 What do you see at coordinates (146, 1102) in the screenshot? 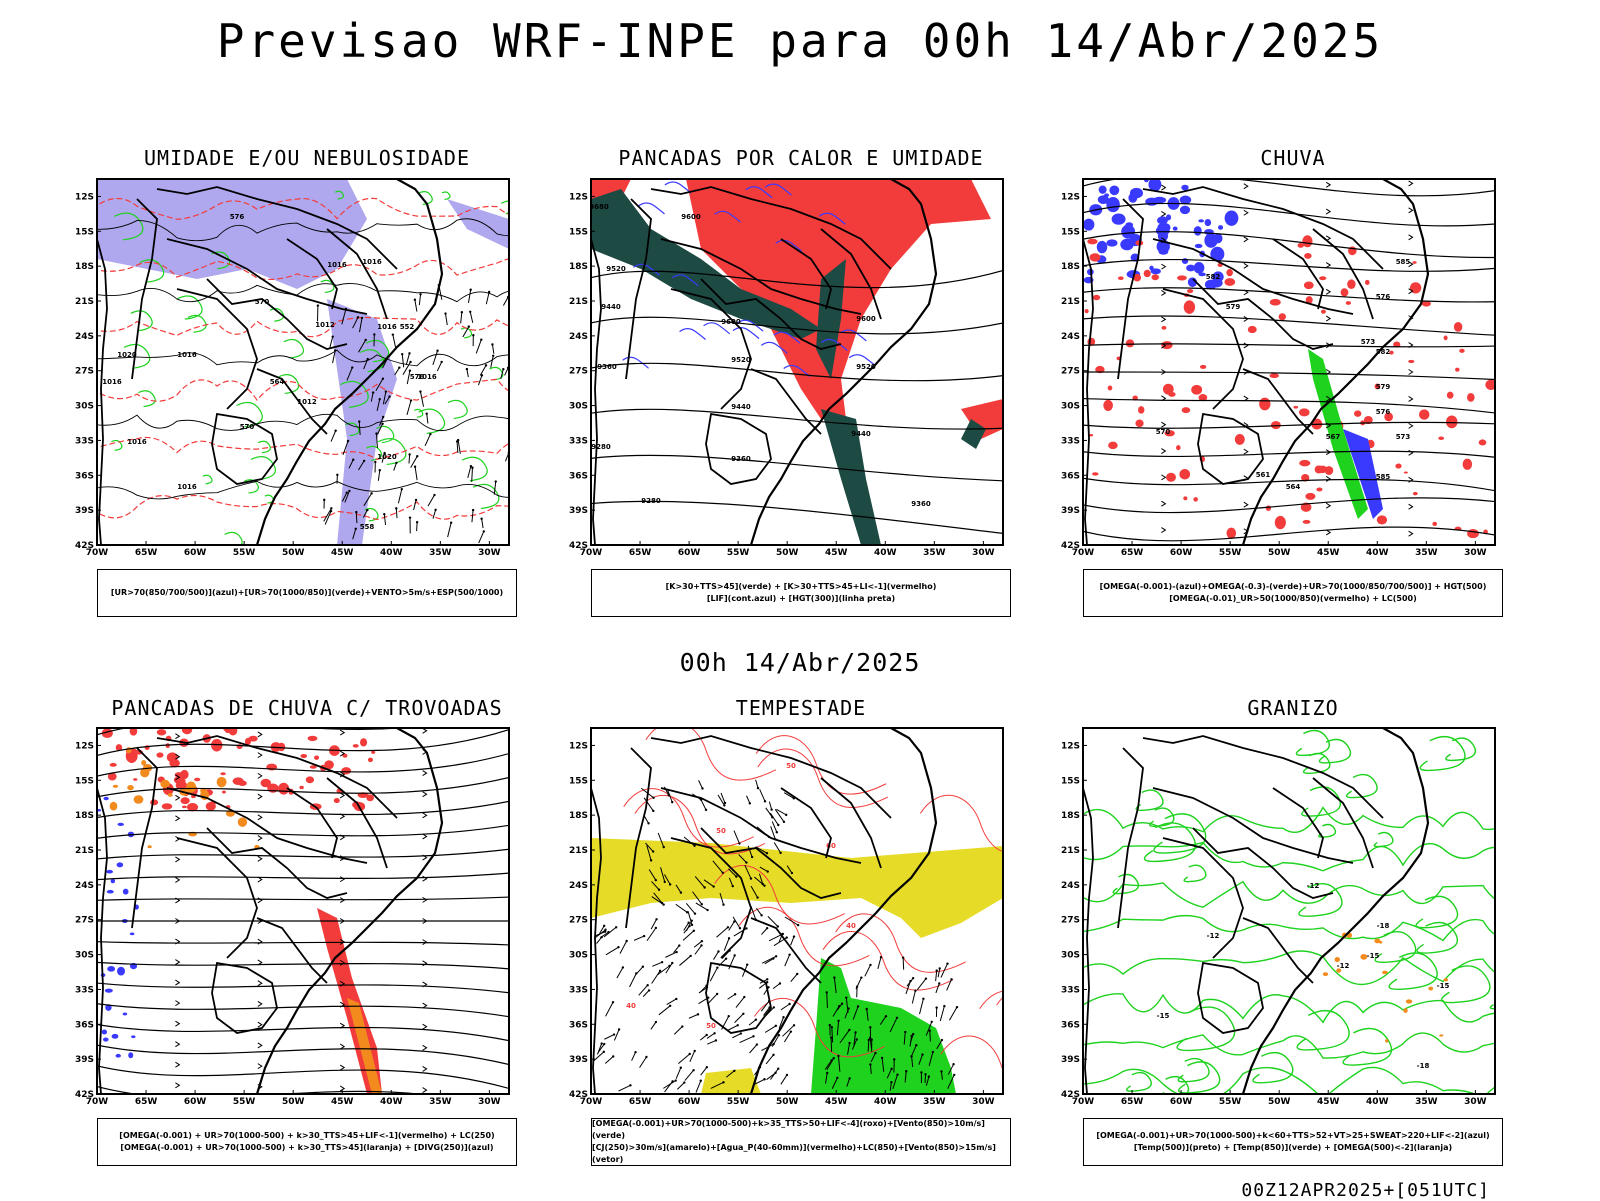
I see `lon-tick-label: 65W` at bounding box center [146, 1102].